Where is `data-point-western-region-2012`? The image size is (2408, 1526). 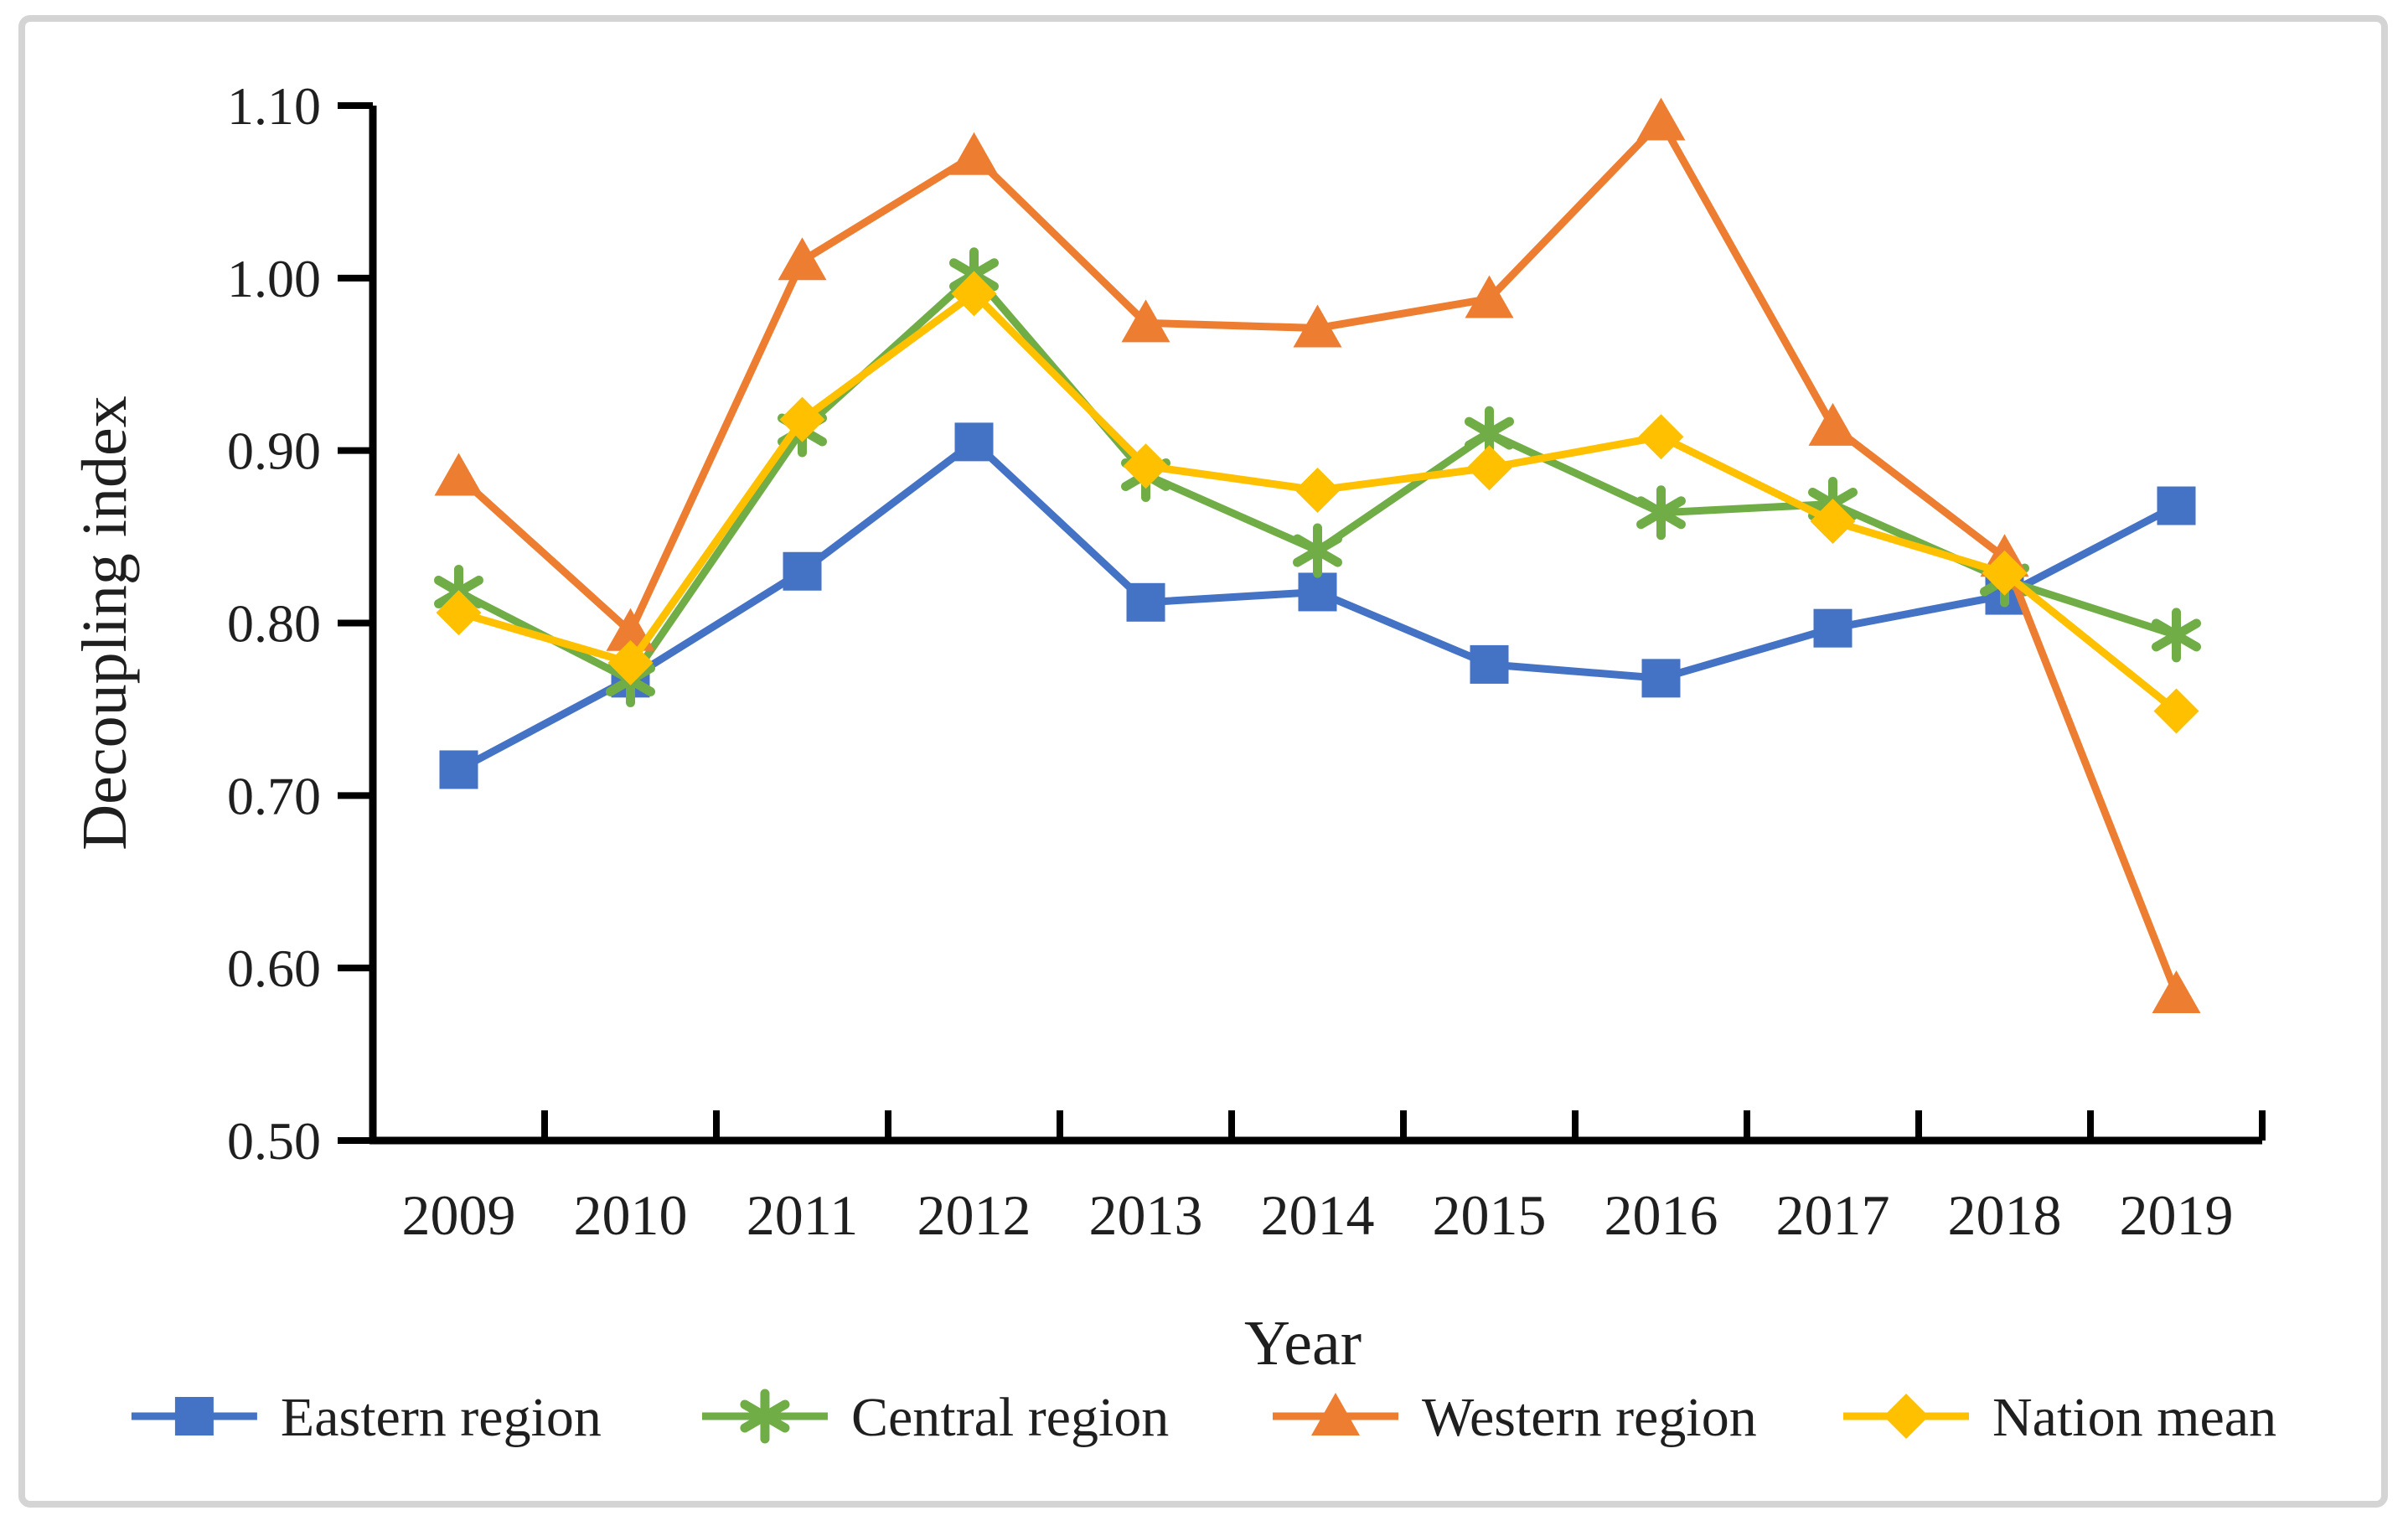
data-point-western-region-2012 is located at coordinates (974, 153).